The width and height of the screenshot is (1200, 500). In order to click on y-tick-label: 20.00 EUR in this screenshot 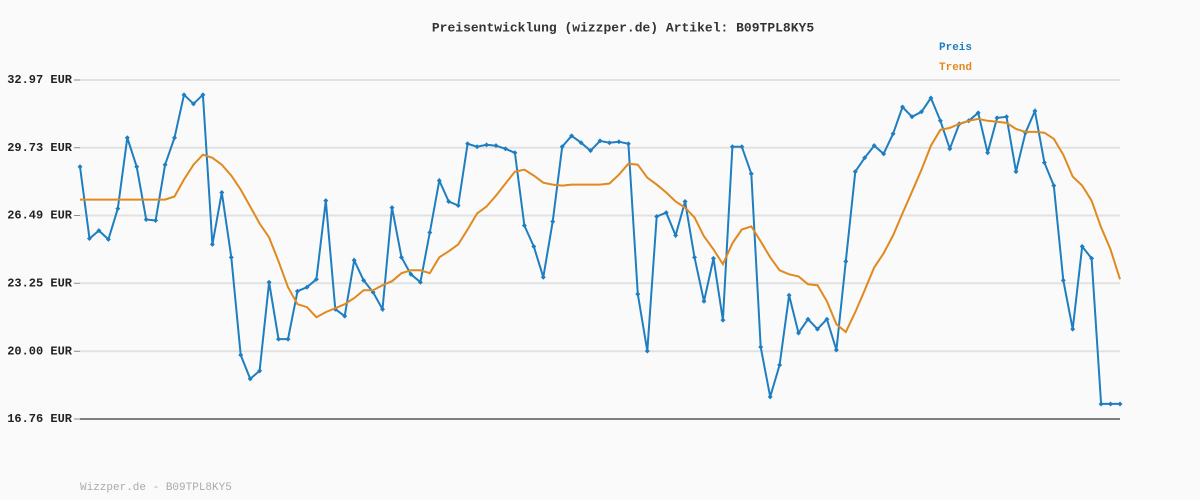, I will do `click(40, 351)`.